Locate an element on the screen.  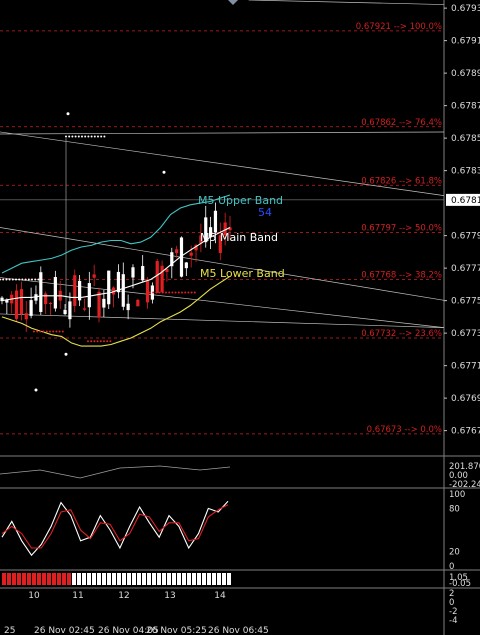
bottom-scale-label: -4 is located at coordinates (453, 621).